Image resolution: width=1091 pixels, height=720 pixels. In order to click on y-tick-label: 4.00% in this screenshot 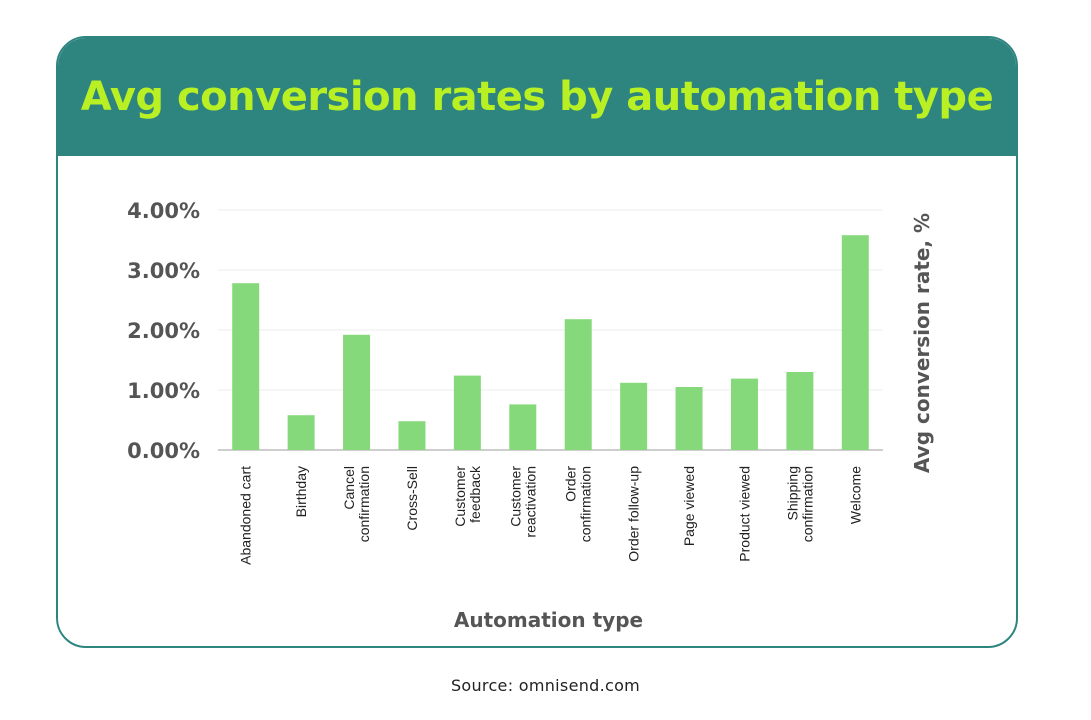, I will do `click(163, 211)`.